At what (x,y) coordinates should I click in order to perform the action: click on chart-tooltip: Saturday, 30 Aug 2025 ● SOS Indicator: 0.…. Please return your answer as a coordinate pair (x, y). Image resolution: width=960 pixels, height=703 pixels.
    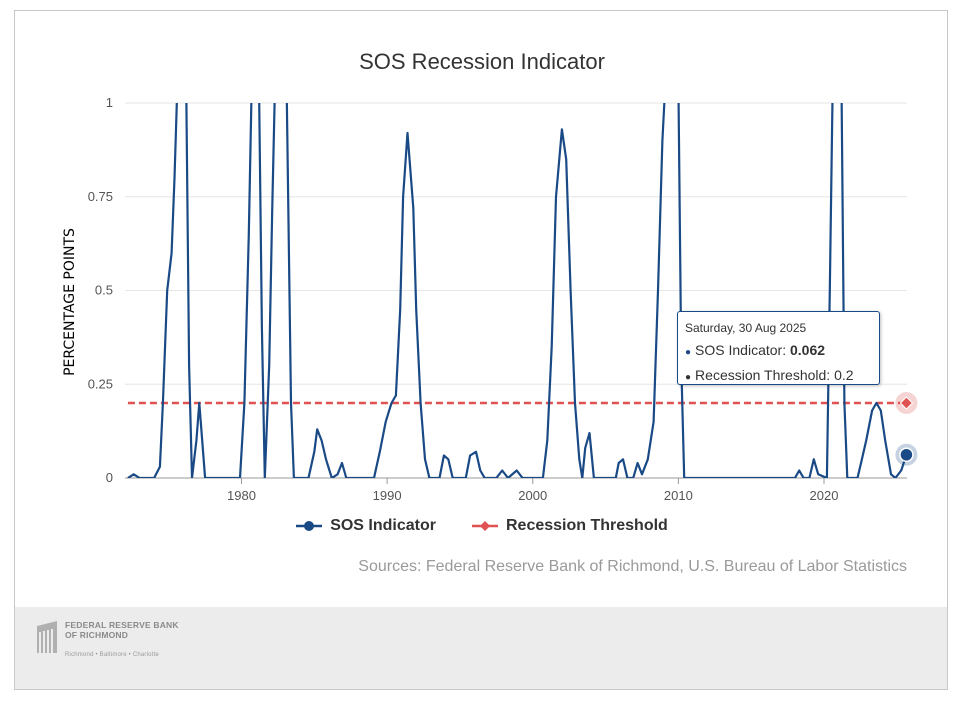
    Looking at the image, I should click on (778, 348).